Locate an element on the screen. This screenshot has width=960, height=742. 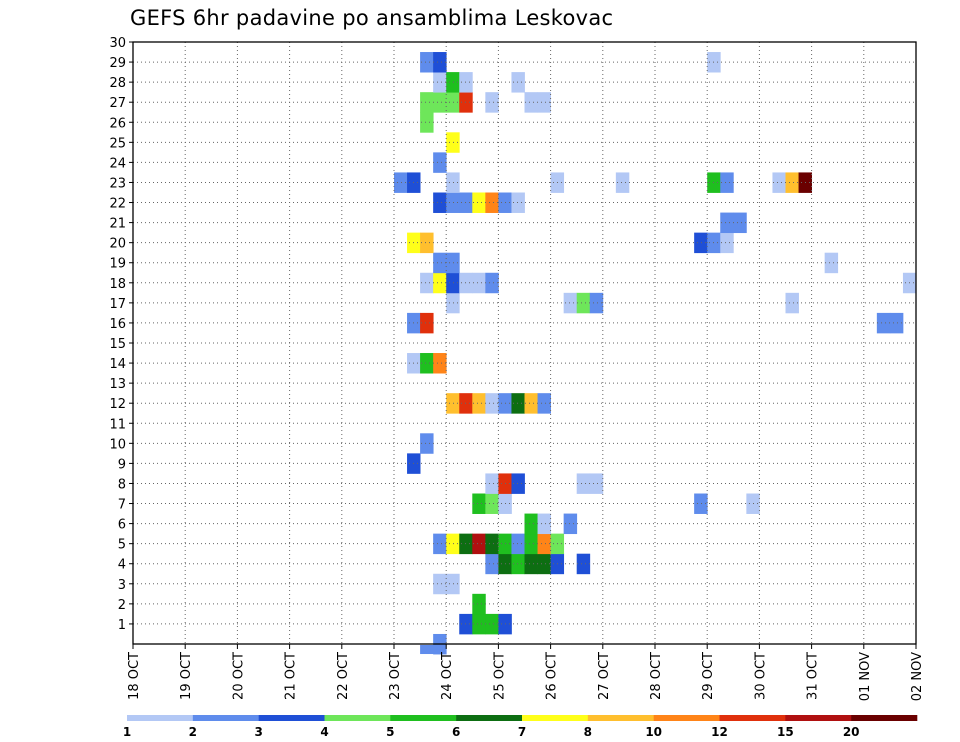
x-tick-label: 25 OCT is located at coordinates (499, 676).